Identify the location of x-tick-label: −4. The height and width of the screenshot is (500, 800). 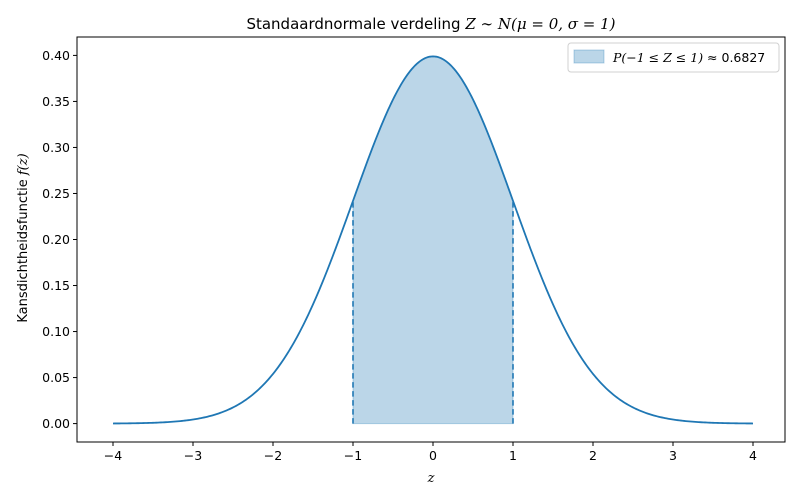
(113, 455).